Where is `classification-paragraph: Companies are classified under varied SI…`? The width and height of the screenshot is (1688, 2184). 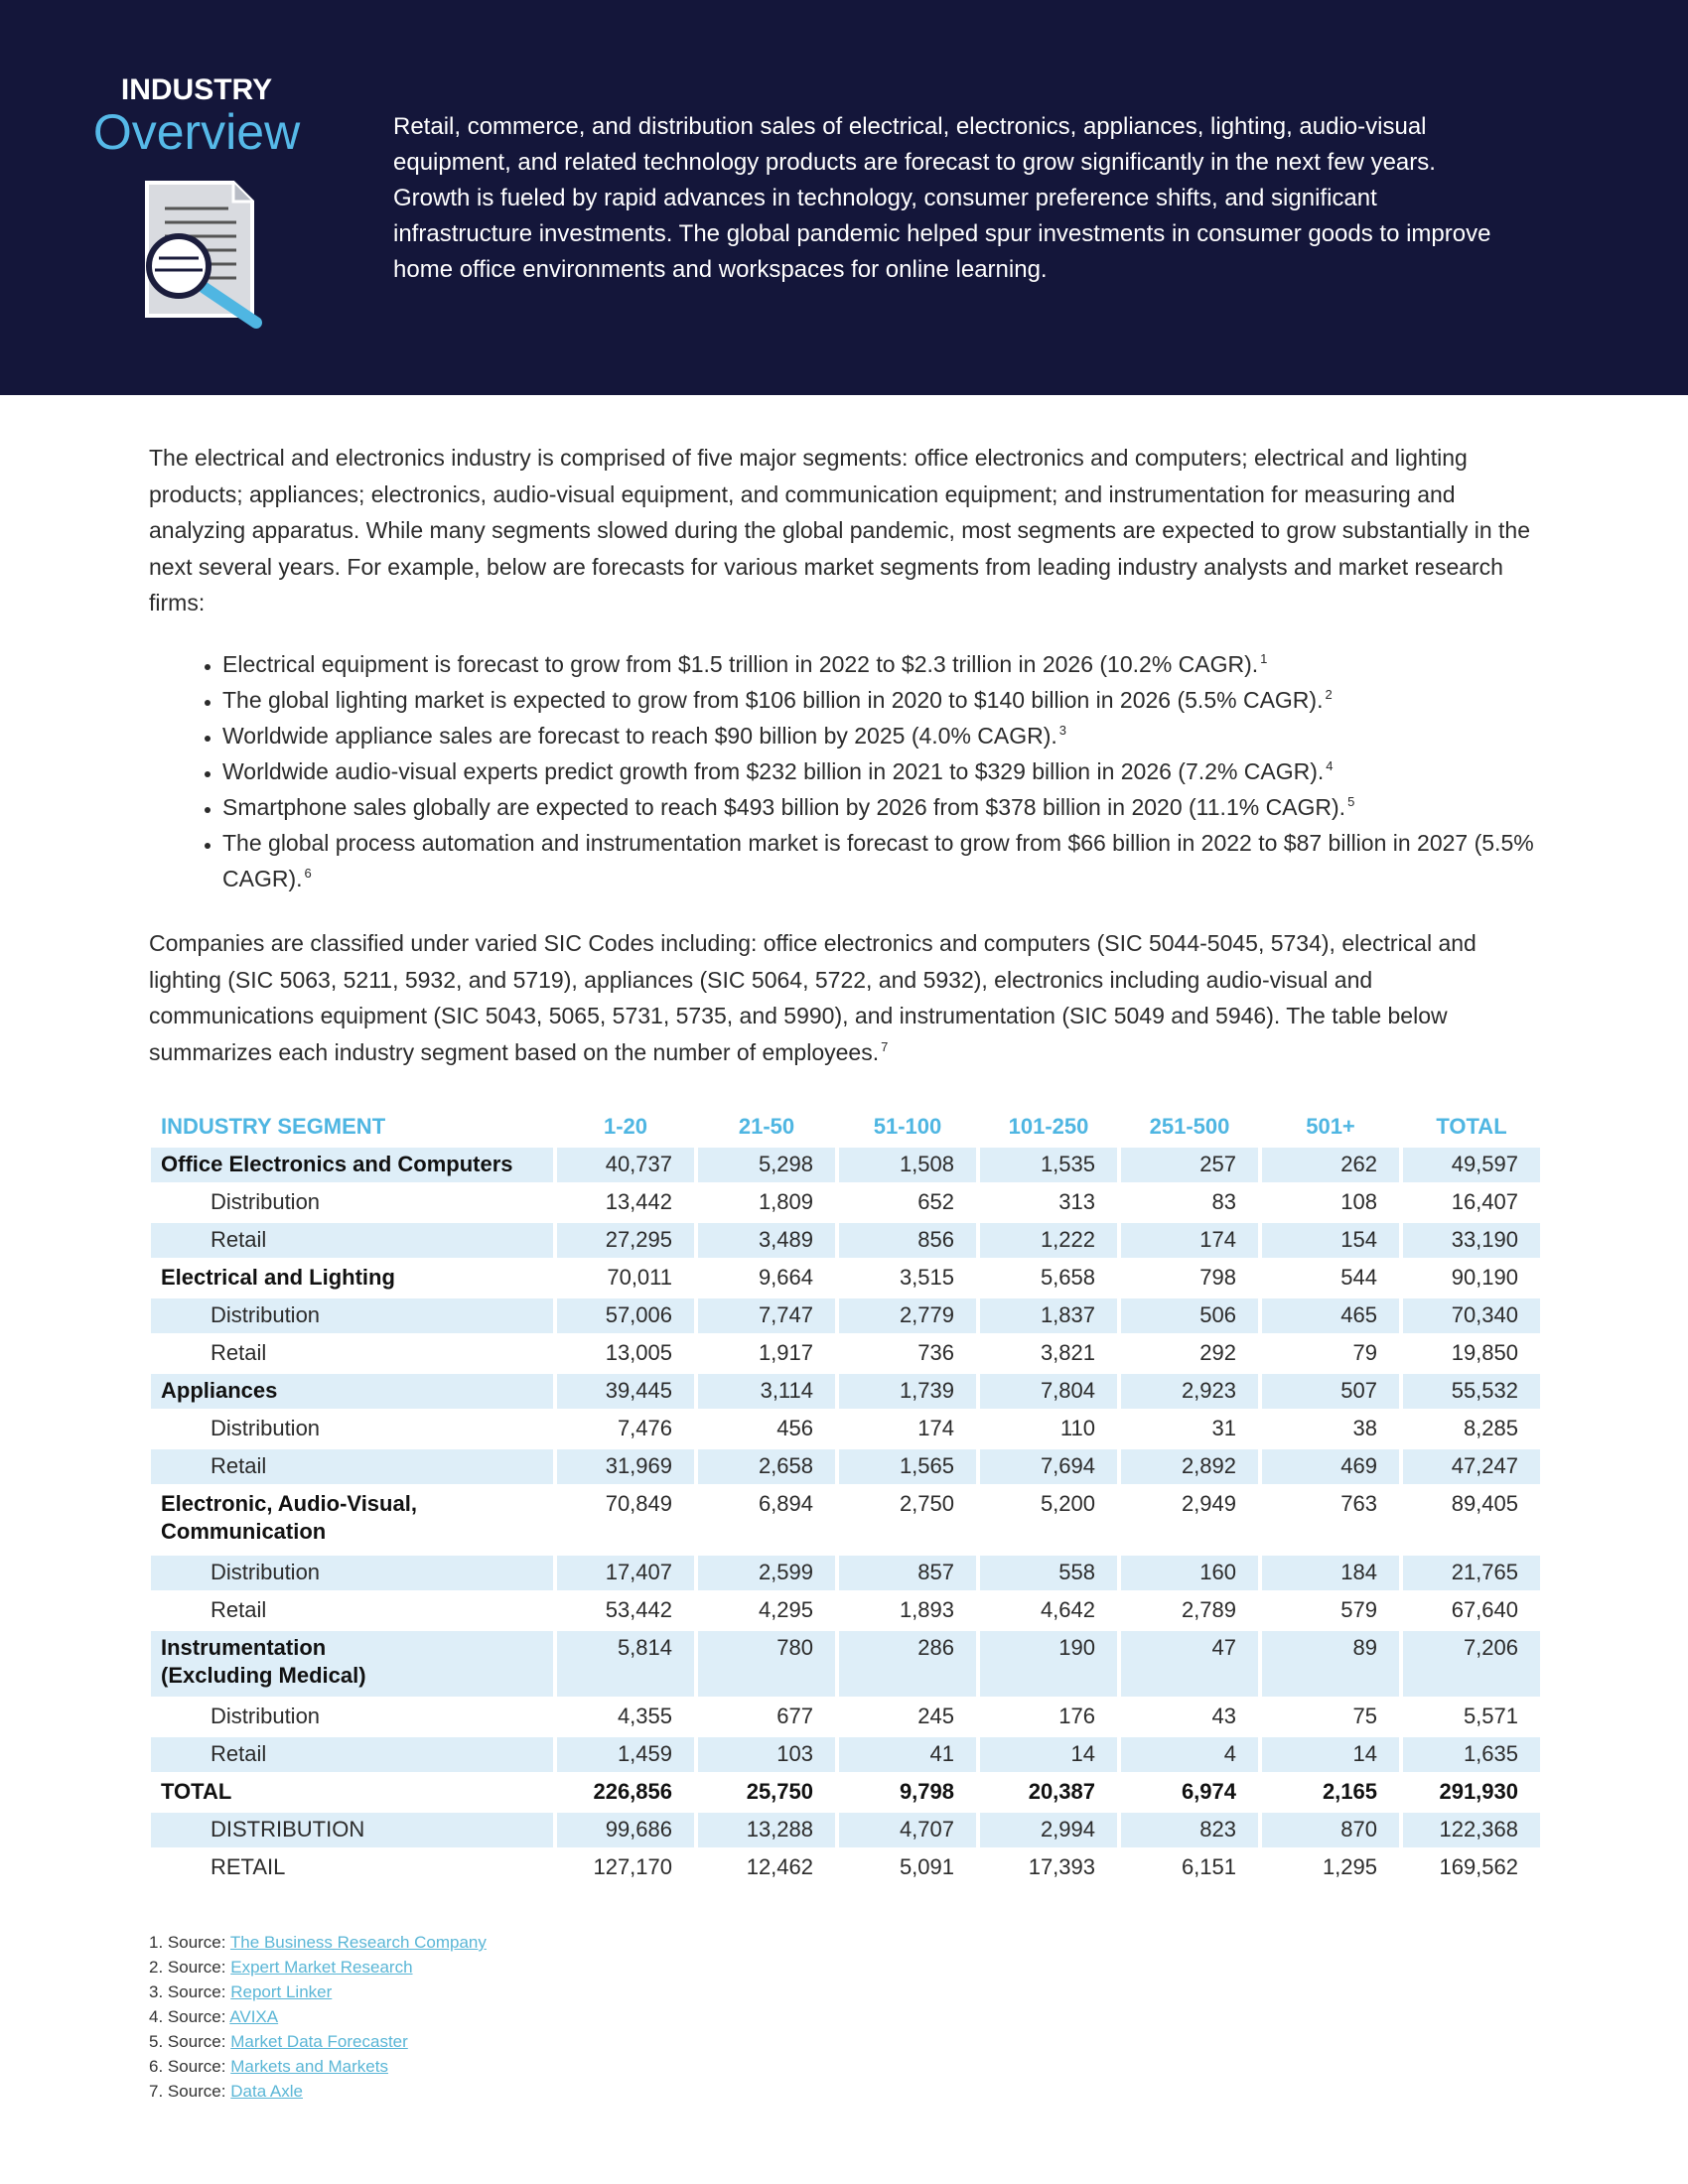 classification-paragraph: Companies are classified under varied SI… is located at coordinates (844, 997).